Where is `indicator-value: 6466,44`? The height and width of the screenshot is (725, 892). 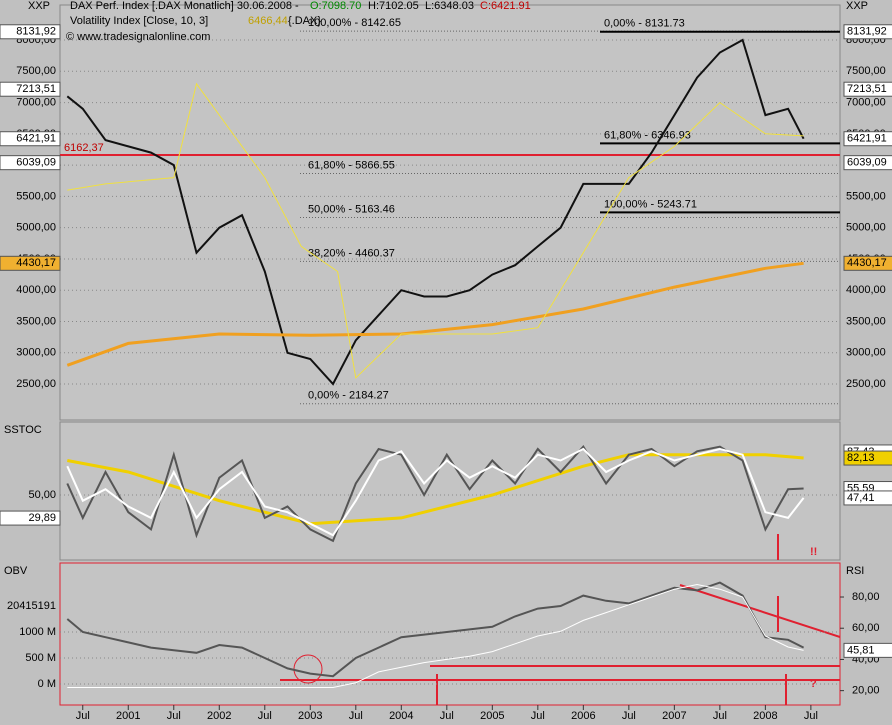 indicator-value: 6466,44 is located at coordinates (268, 21).